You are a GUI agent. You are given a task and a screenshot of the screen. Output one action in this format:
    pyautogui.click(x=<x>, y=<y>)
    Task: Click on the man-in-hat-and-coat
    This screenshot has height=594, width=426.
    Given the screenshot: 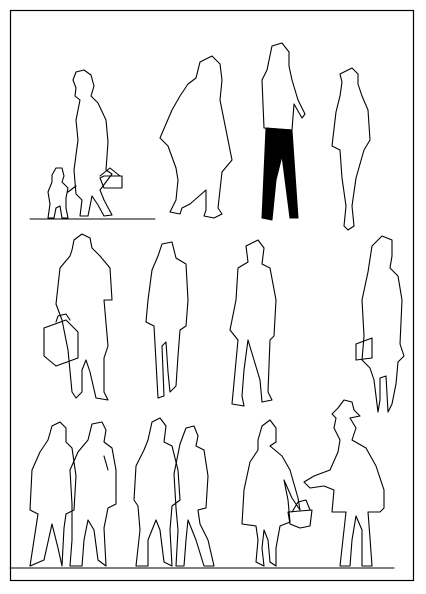 What is the action you would take?
    pyautogui.click(x=344, y=483)
    